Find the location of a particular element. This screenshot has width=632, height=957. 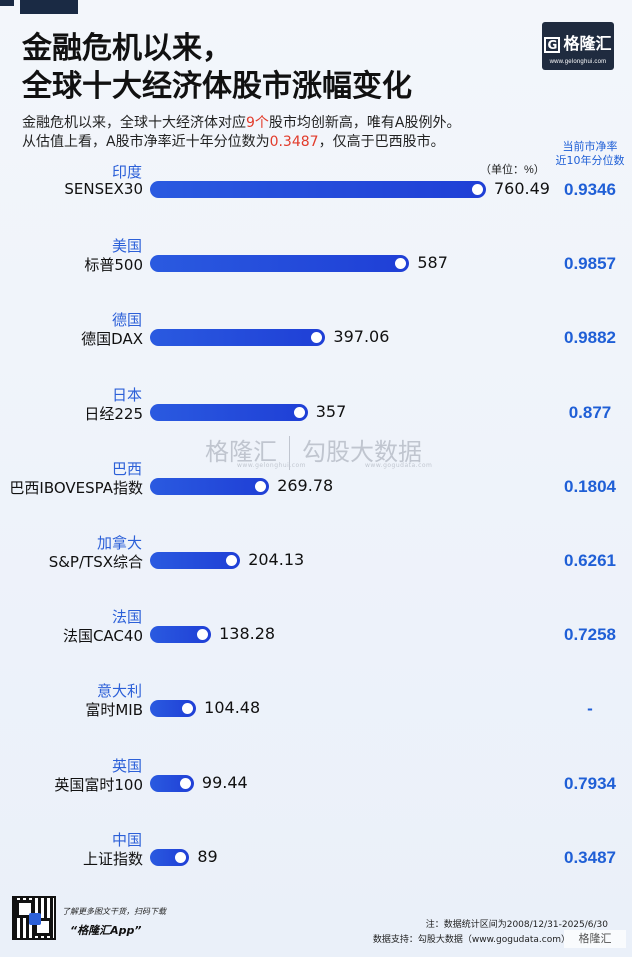

index-label: 富时MIB is located at coordinates (114, 710).